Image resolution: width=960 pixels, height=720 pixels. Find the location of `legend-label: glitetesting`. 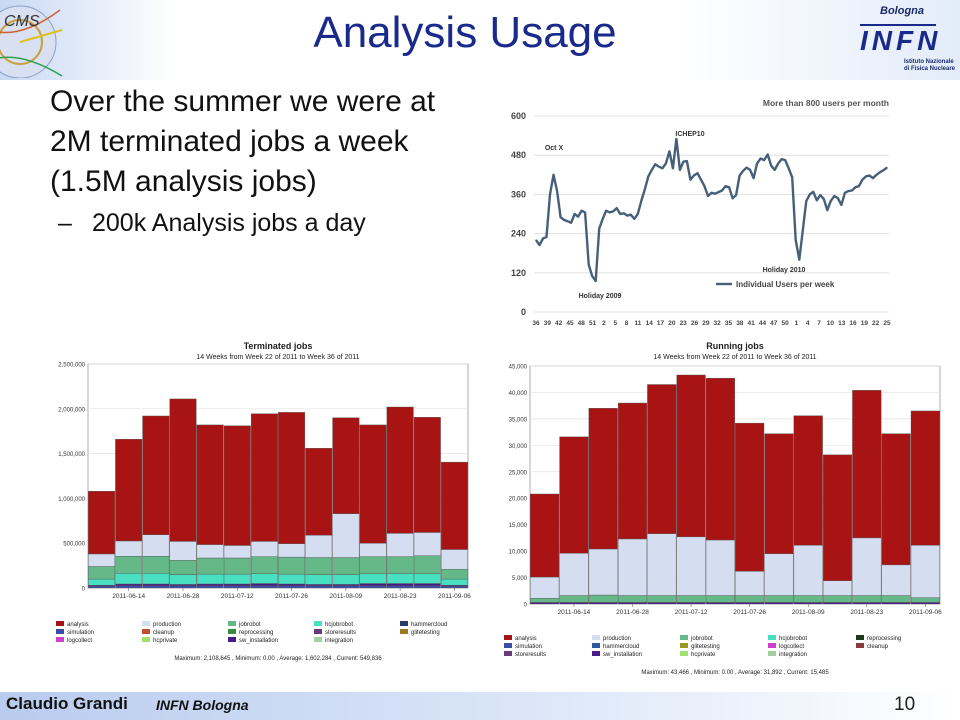

legend-label: glitetesting is located at coordinates (705, 647).